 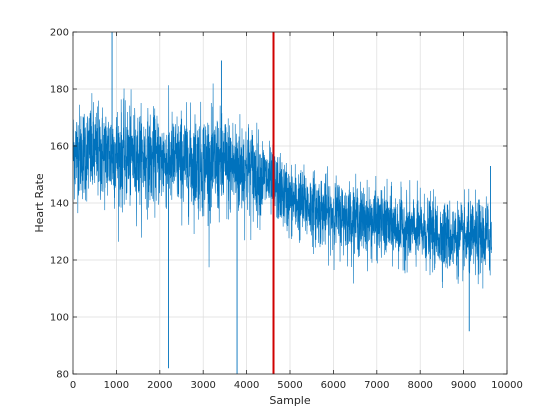 I want to click on y-tick-label: 100, so click(x=59, y=318).